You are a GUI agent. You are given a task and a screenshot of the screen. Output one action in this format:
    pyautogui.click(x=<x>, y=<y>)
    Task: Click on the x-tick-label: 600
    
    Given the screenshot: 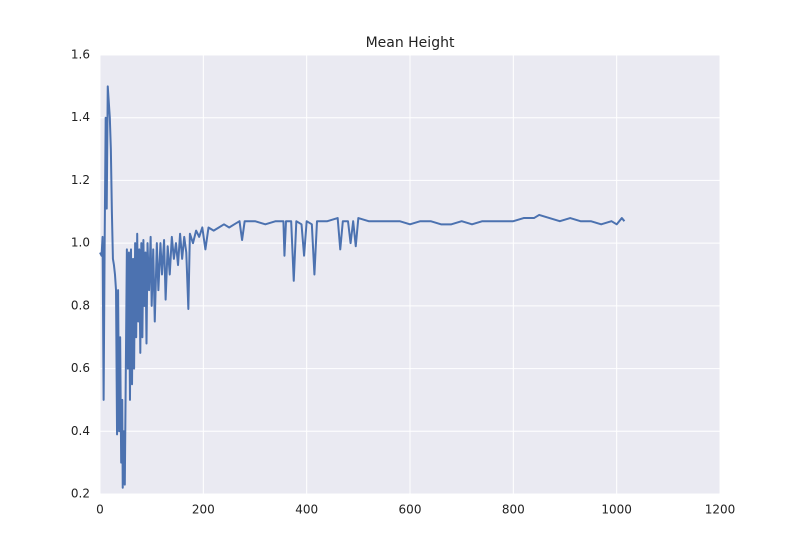 What is the action you would take?
    pyautogui.click(x=410, y=510)
    